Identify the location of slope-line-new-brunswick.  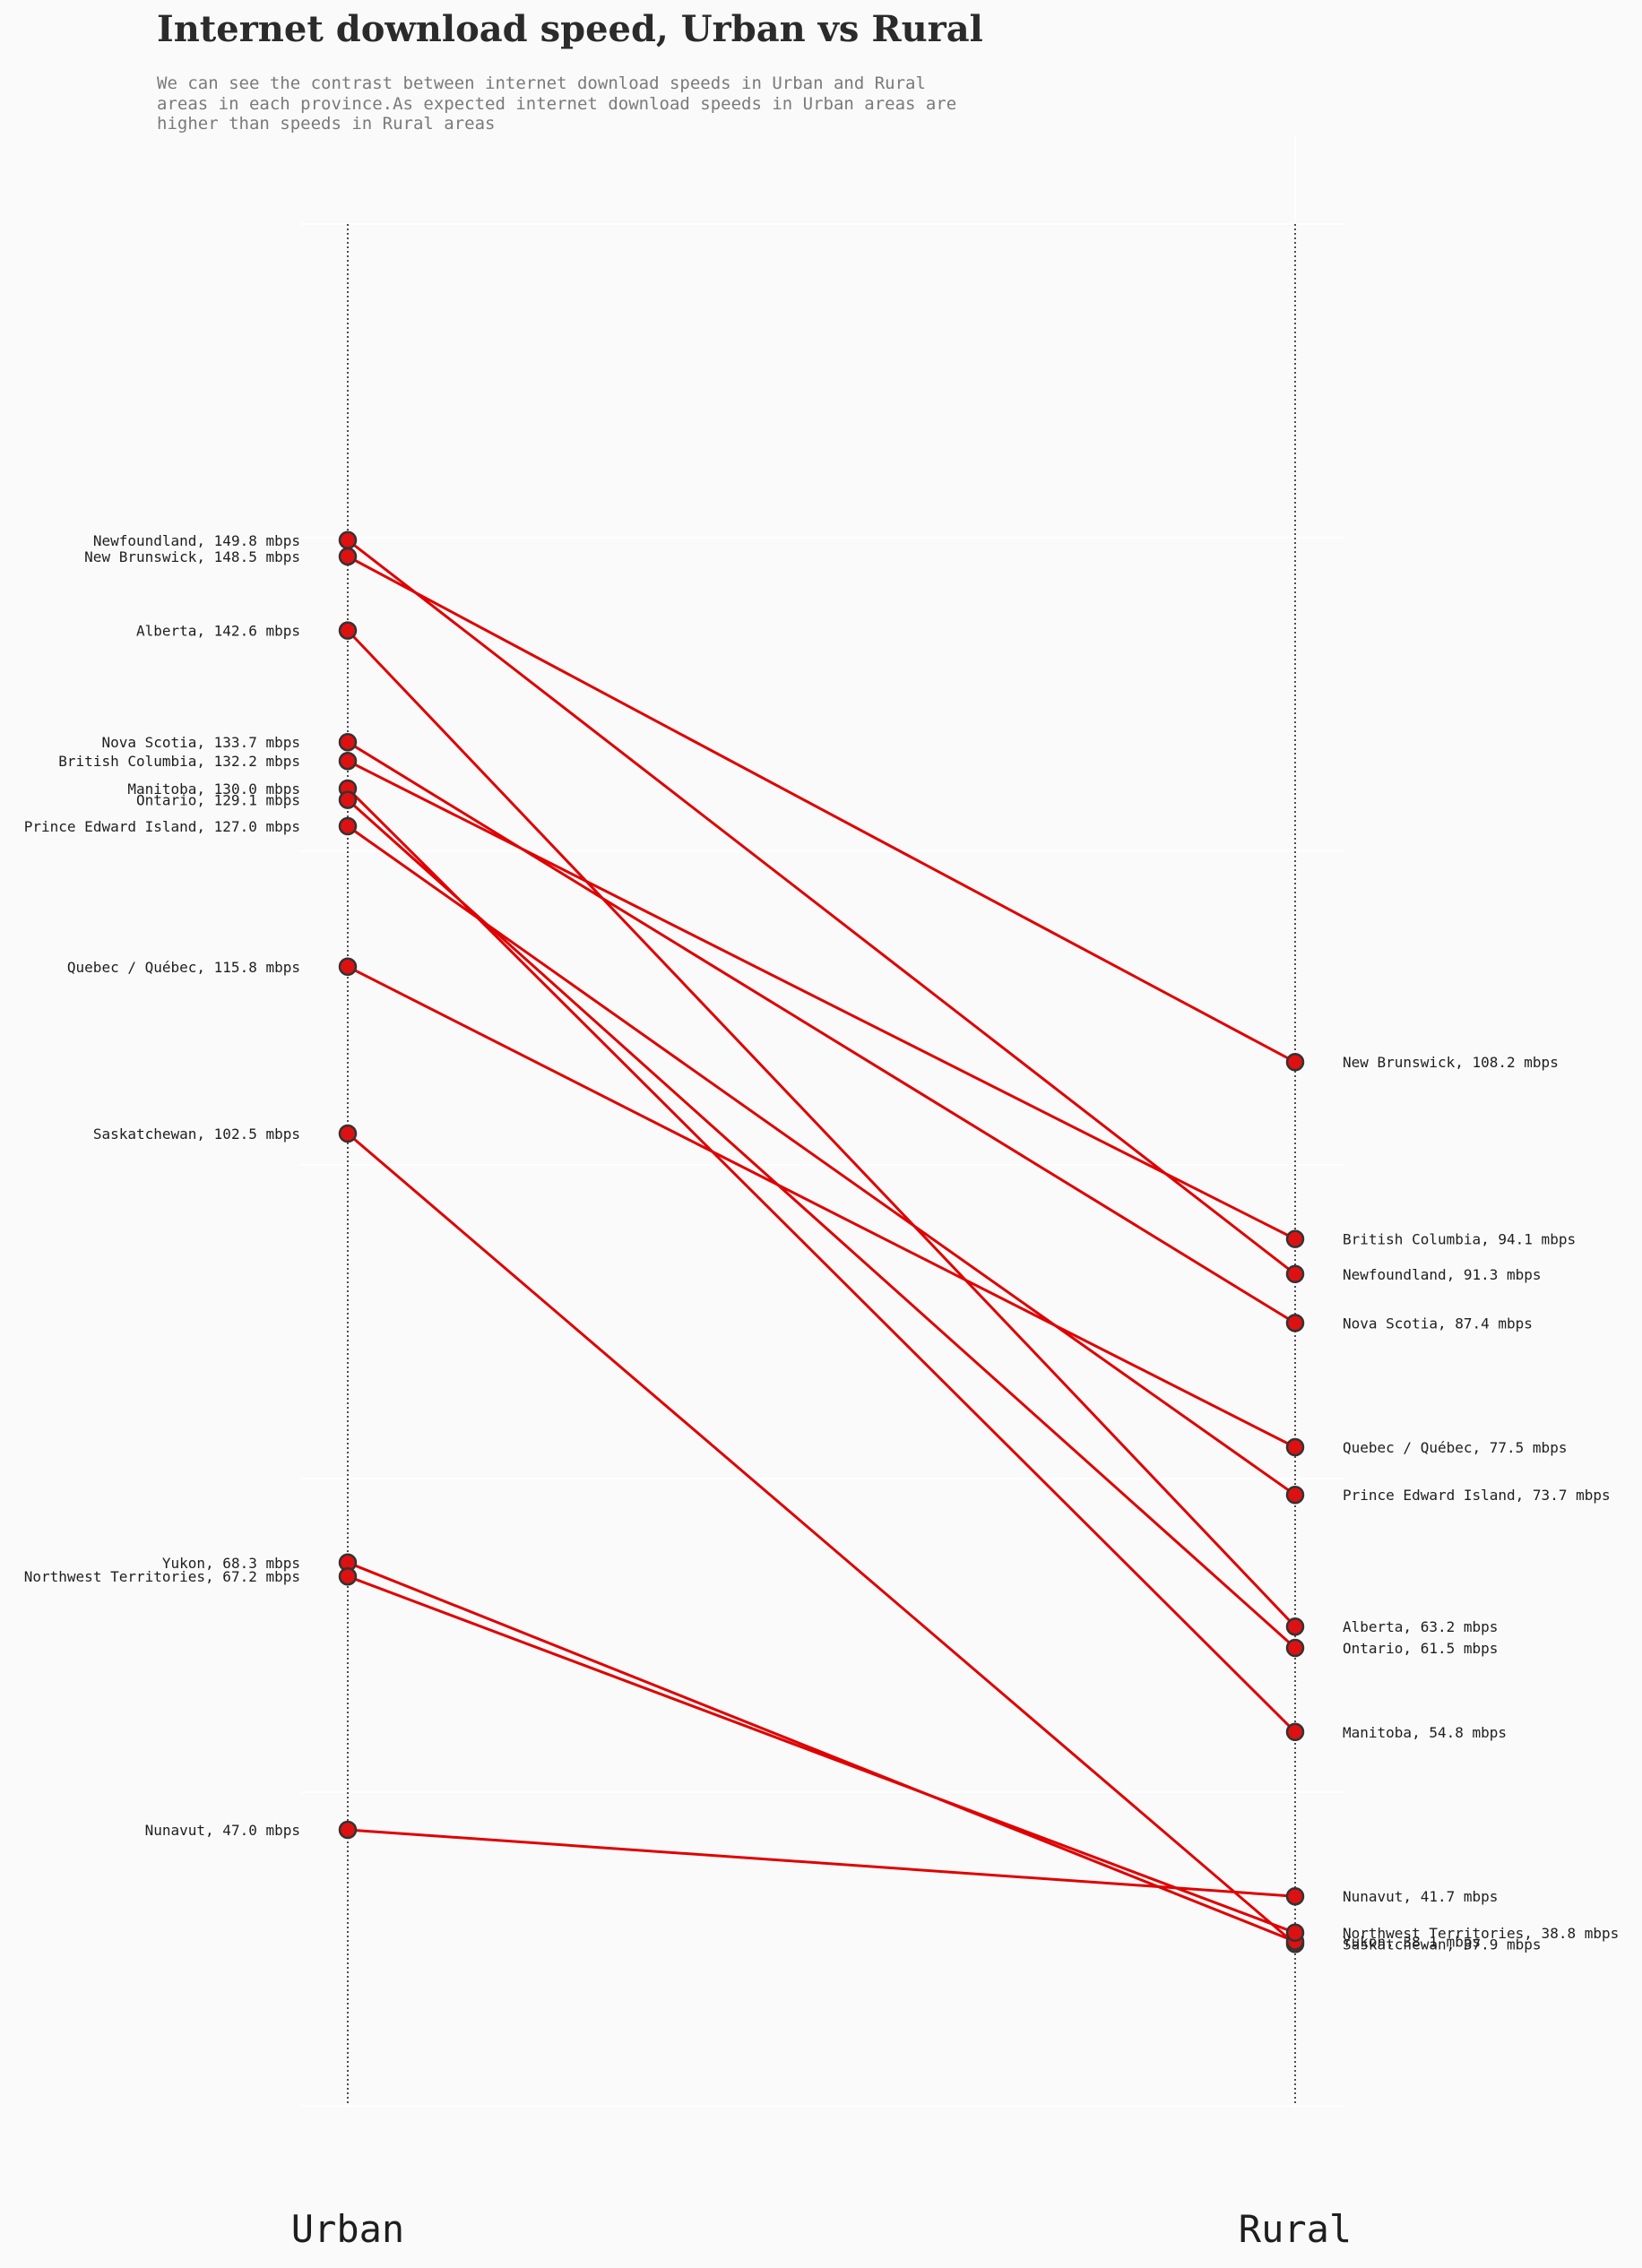
(821, 809).